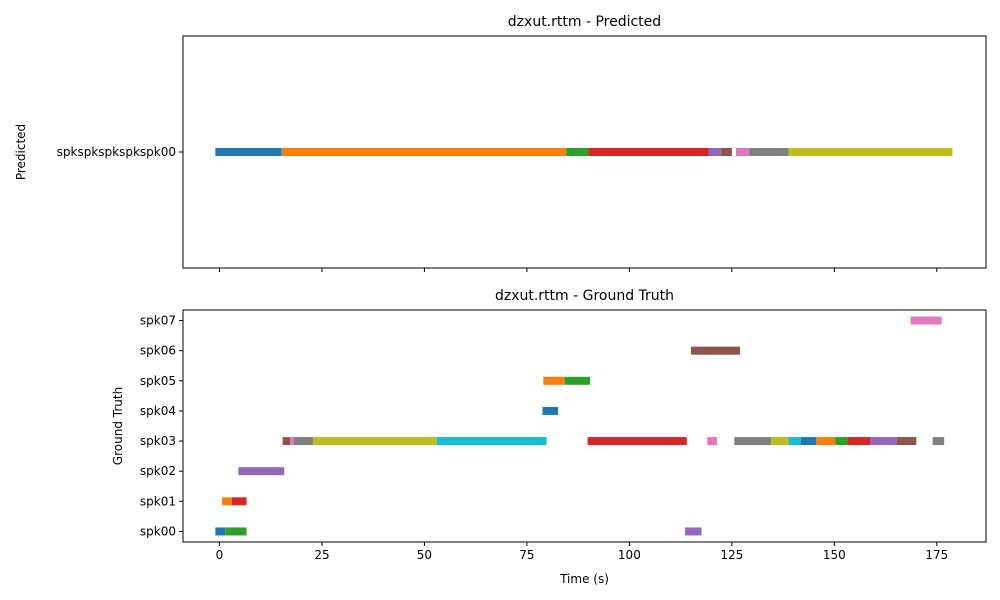 The width and height of the screenshot is (1000, 600). I want to click on ground-truth-x-tick-label-4: 100, so click(629, 555).